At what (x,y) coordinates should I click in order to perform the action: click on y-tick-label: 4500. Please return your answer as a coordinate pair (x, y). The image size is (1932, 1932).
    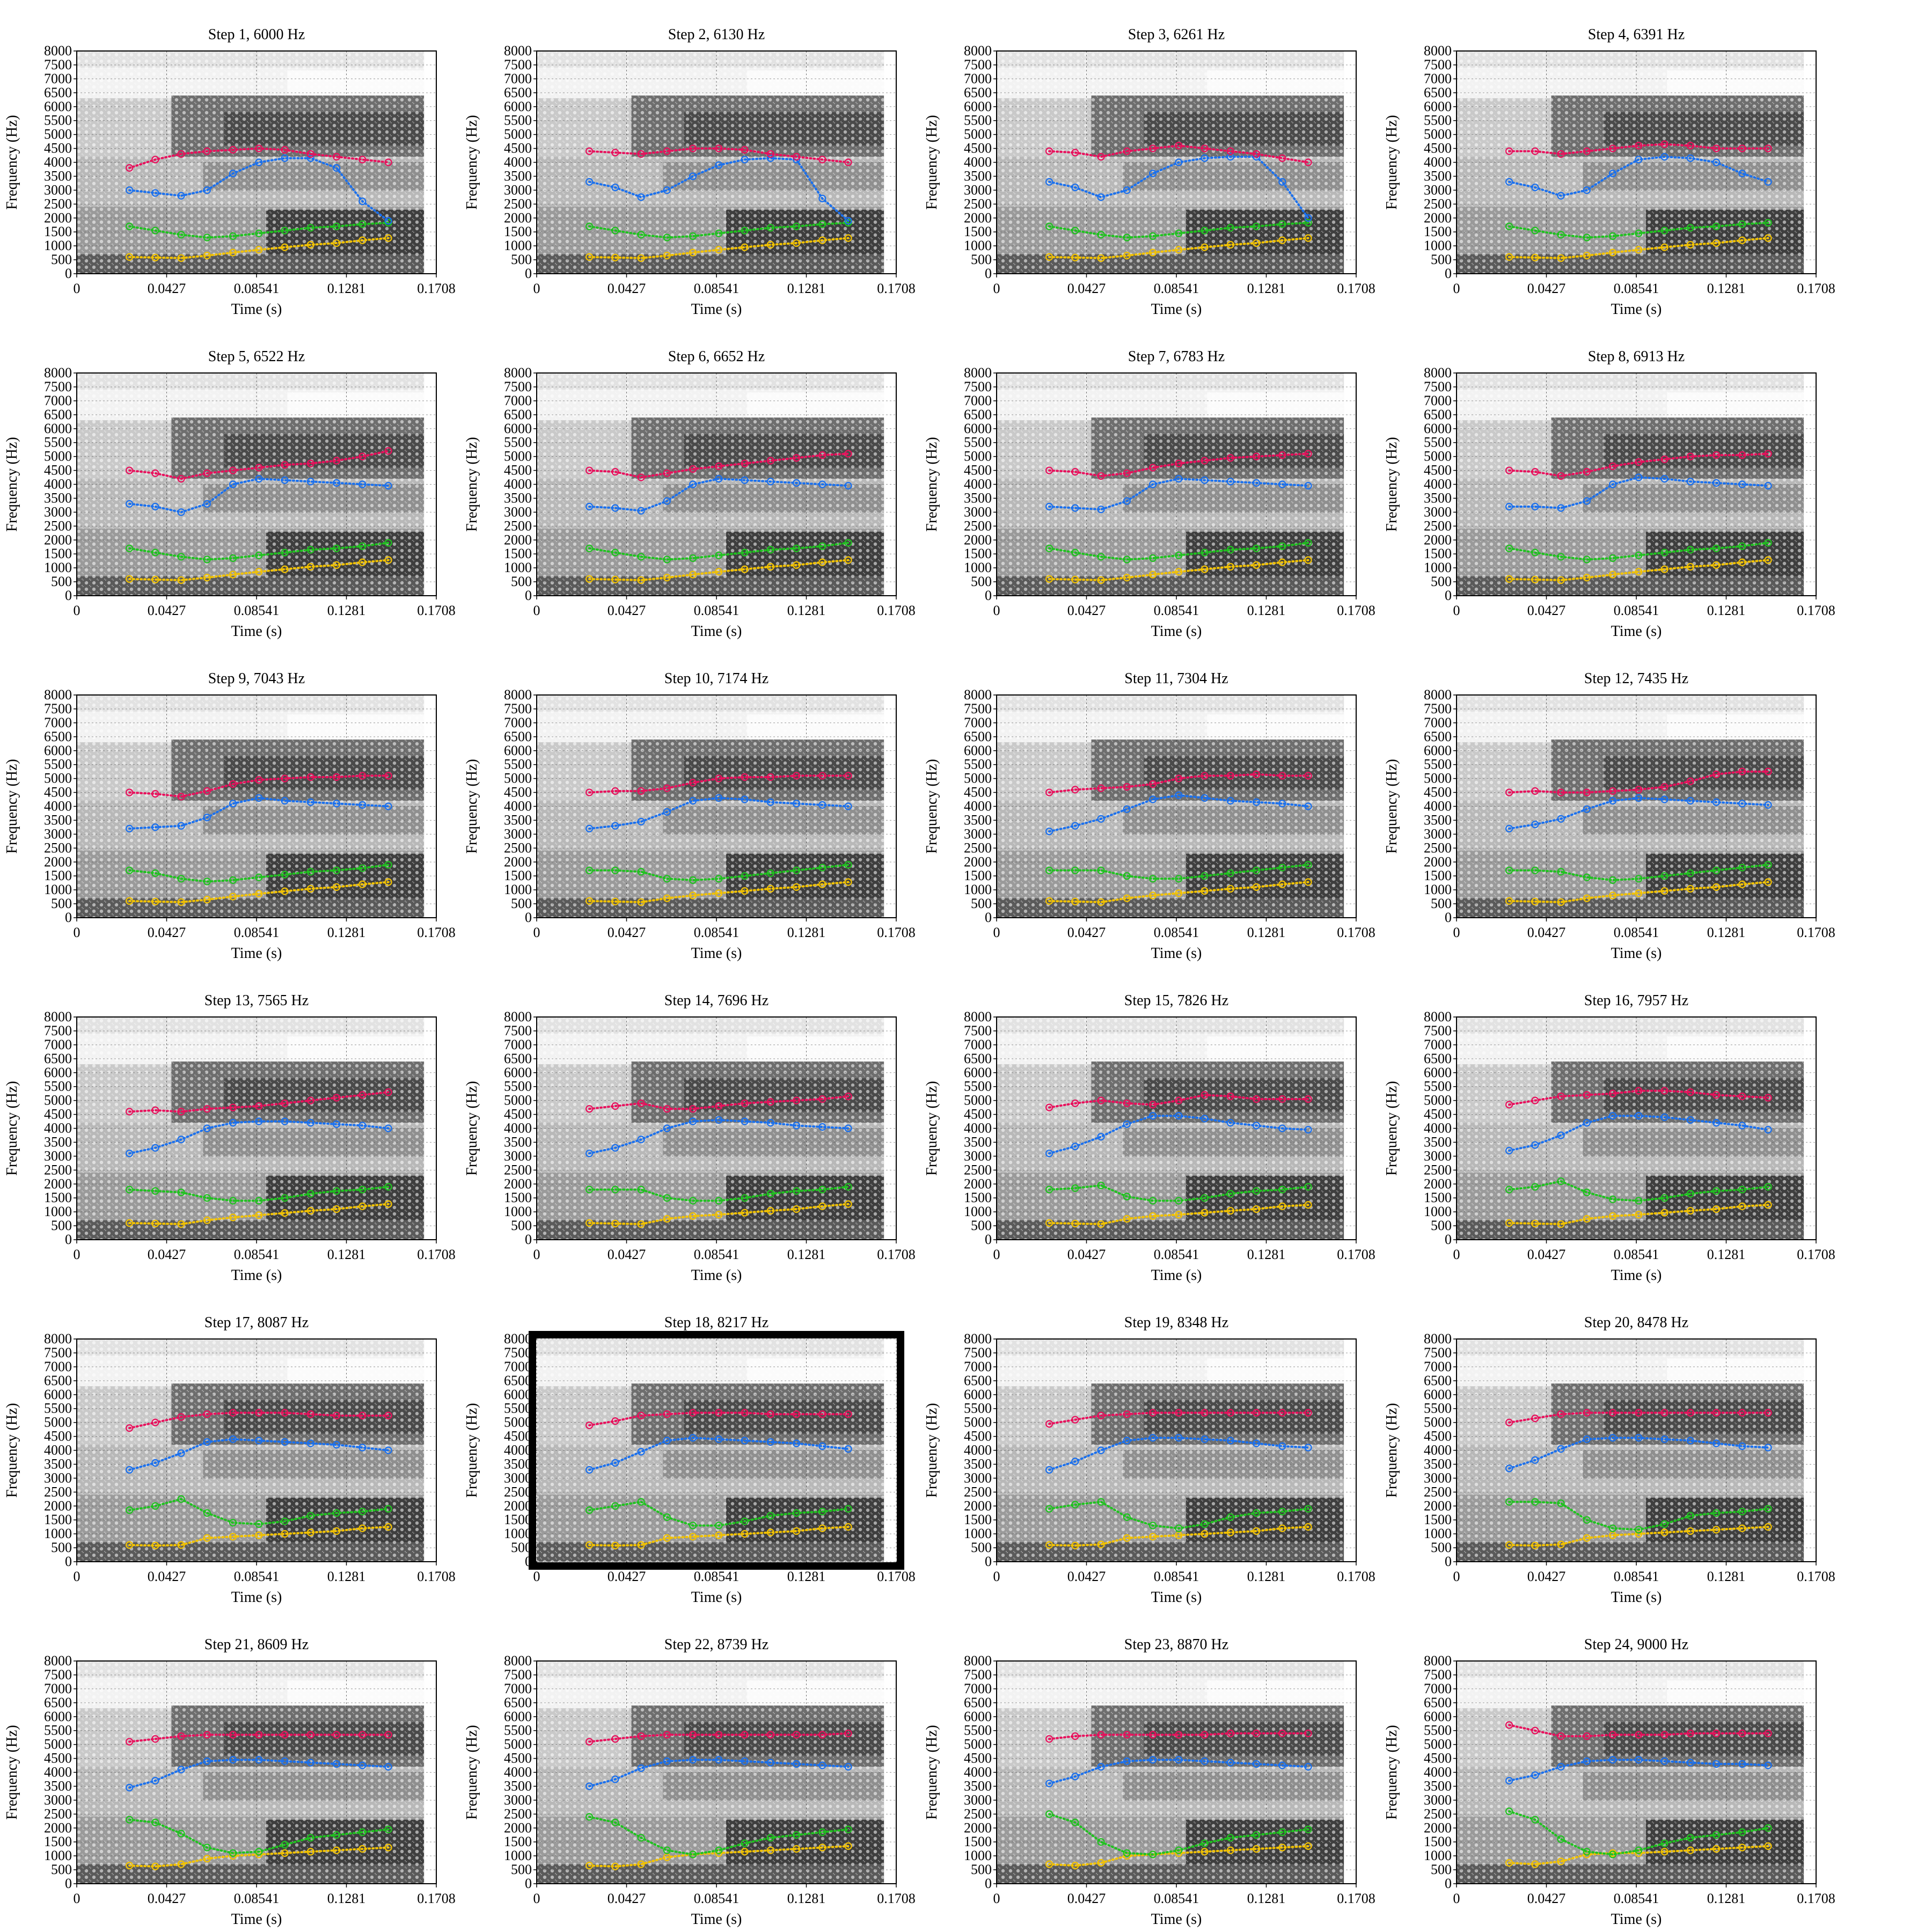
    Looking at the image, I should click on (58, 1758).